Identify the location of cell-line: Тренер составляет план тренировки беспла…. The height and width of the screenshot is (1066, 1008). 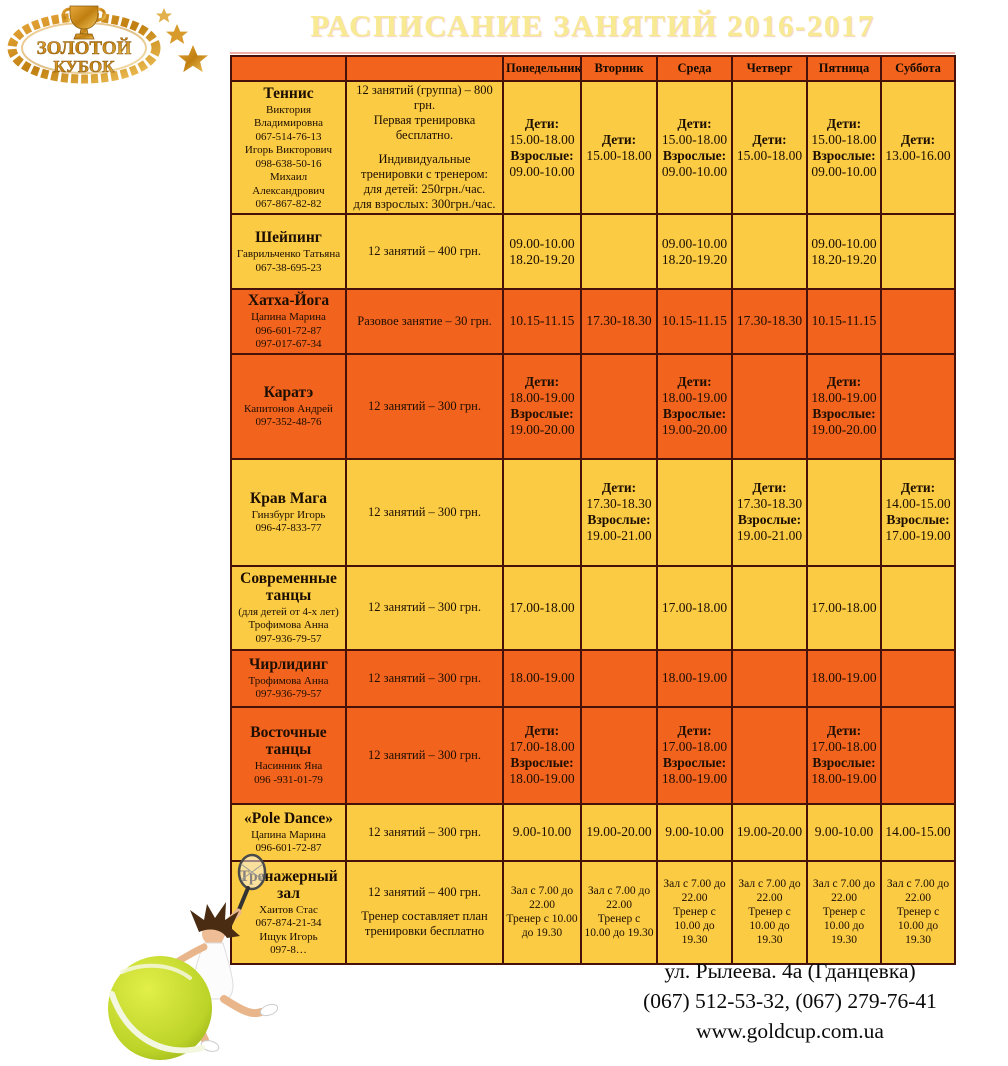
(424, 923).